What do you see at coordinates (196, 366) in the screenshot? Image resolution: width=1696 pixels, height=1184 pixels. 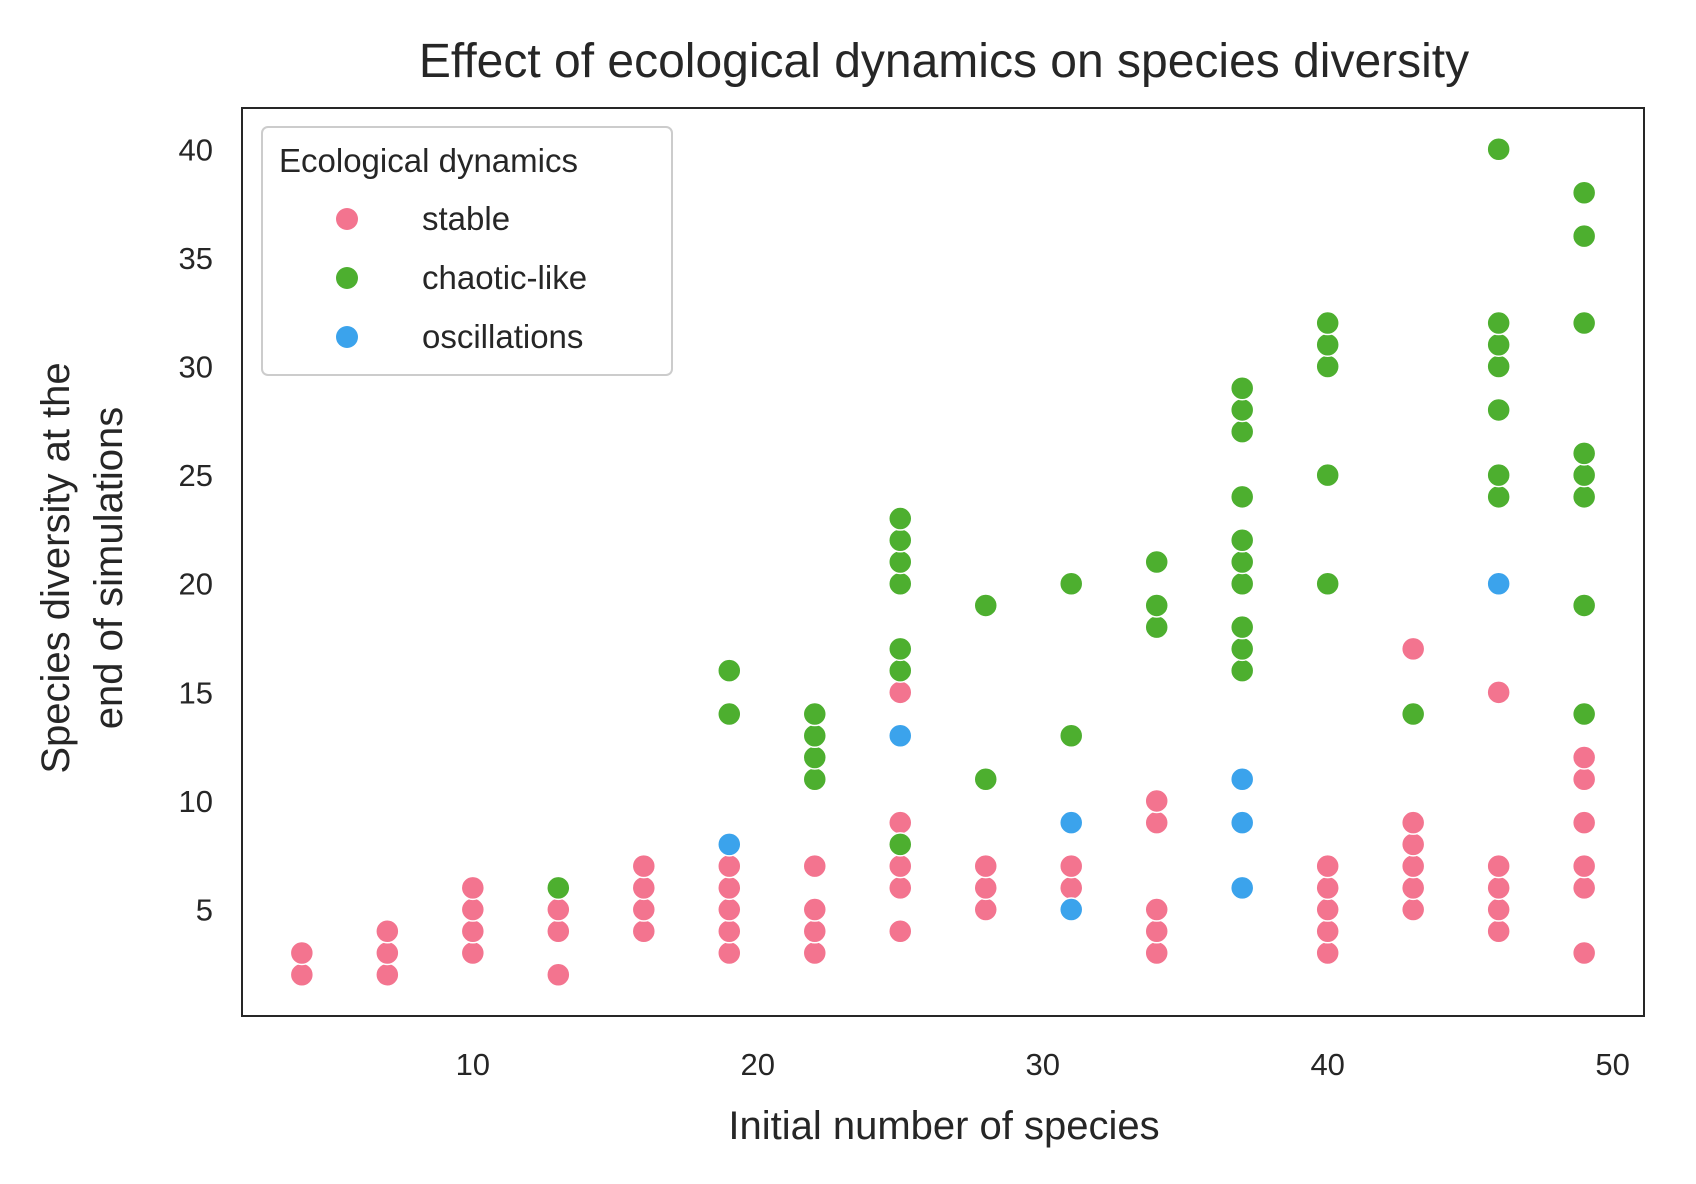 I see `y-tick-label: 30` at bounding box center [196, 366].